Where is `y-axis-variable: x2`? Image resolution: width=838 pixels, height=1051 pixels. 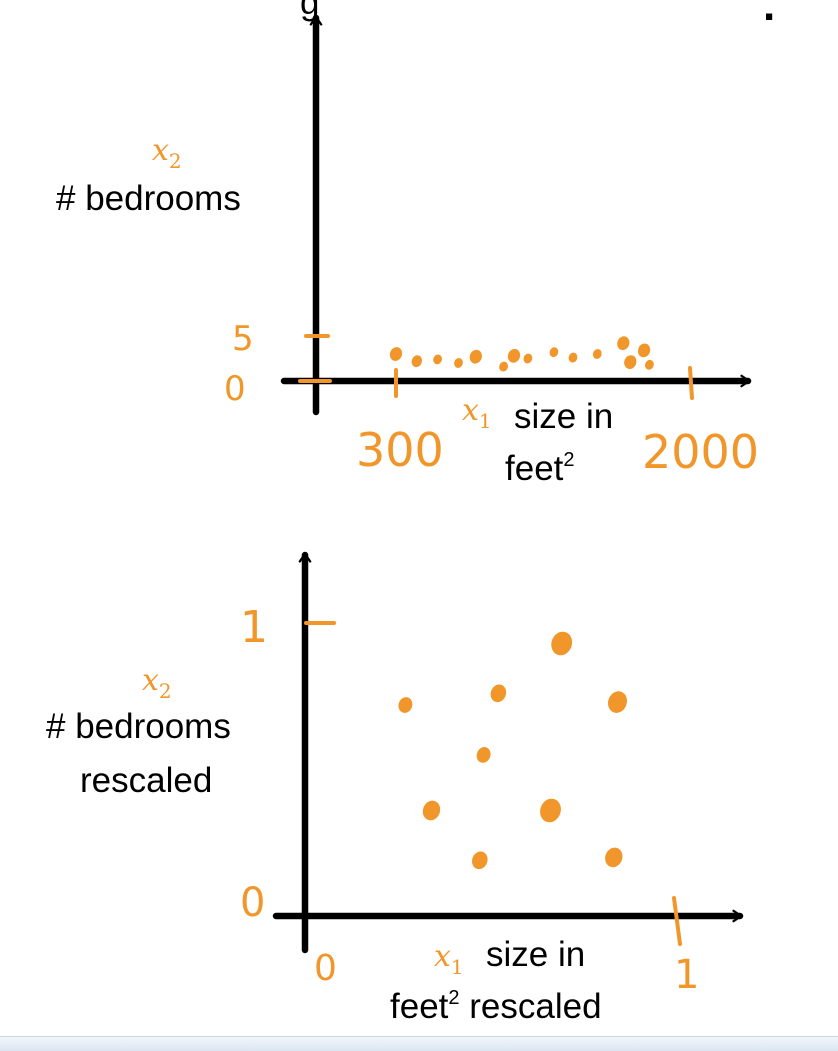 y-axis-variable: x2 is located at coordinates (167, 153).